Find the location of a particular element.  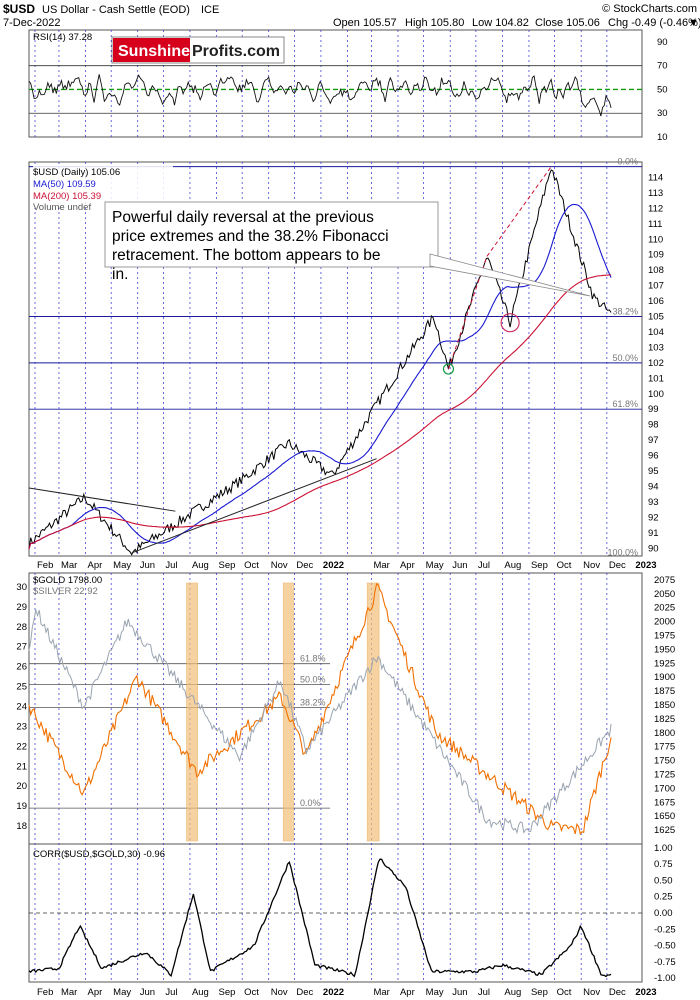

gold-y-tick: 2000 is located at coordinates (664, 622).